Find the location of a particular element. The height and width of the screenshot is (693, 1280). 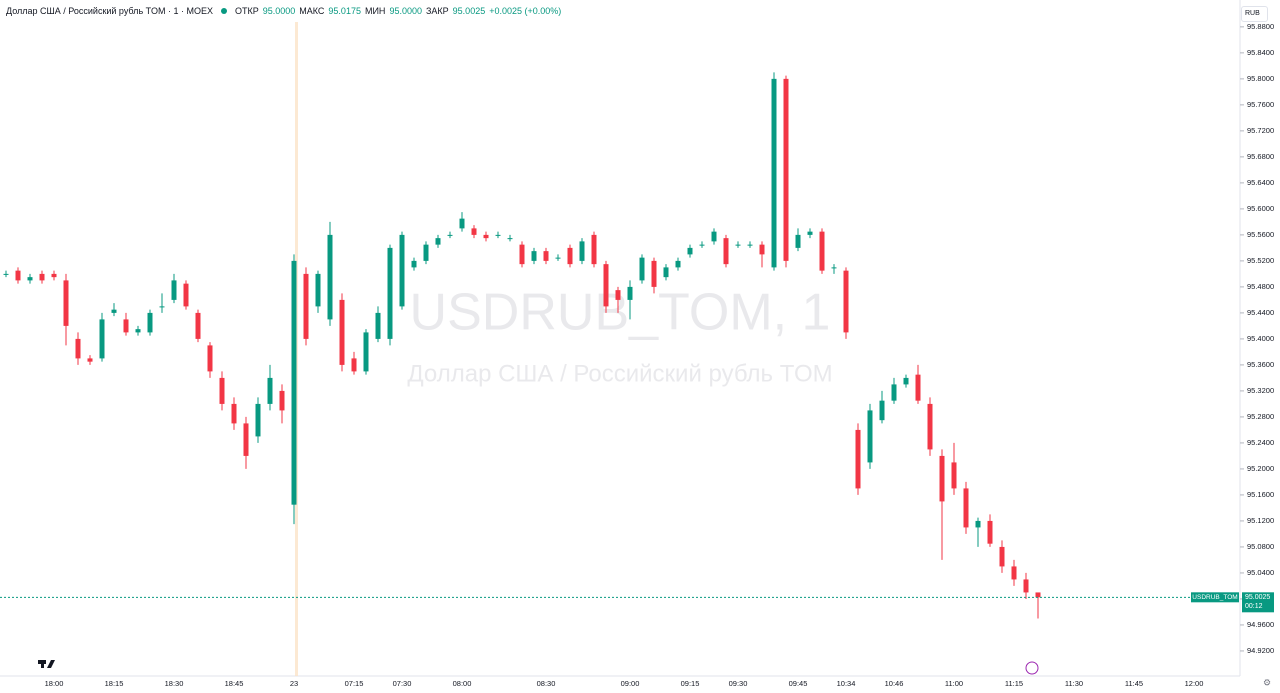

x-tick-label: 09:15 is located at coordinates (690, 683).